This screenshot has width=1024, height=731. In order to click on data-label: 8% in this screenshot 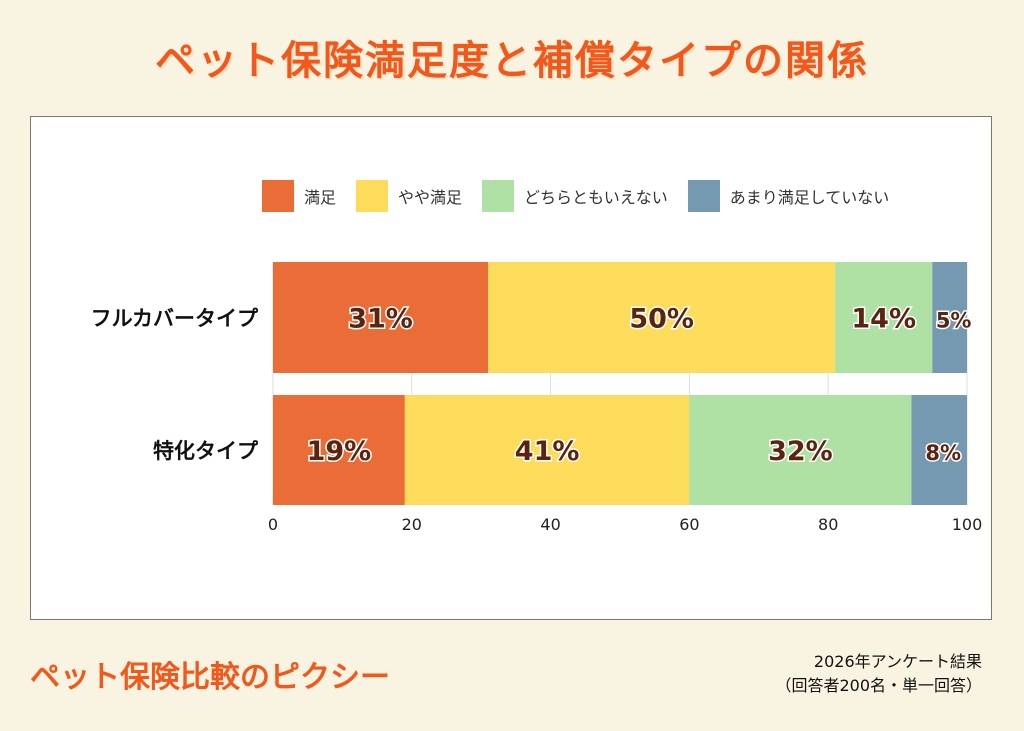, I will do `click(943, 453)`.